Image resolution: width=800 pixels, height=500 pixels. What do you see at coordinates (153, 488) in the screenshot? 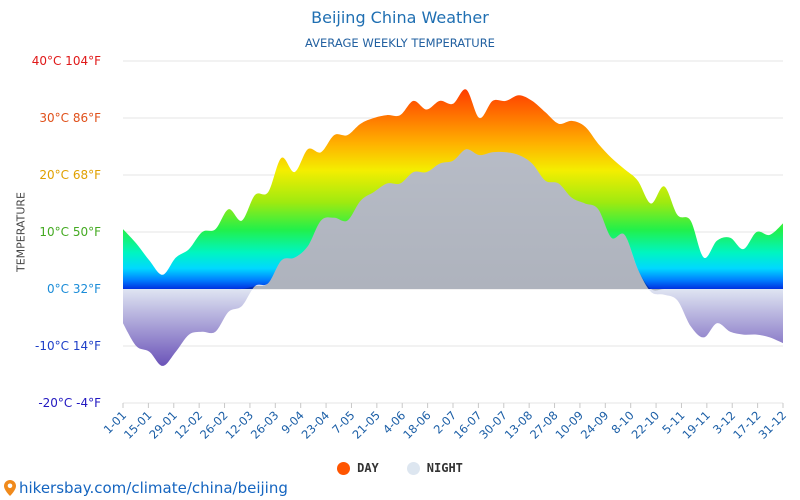
I see `source-url: hikersbay.com/climate/china/beijing` at bounding box center [153, 488].